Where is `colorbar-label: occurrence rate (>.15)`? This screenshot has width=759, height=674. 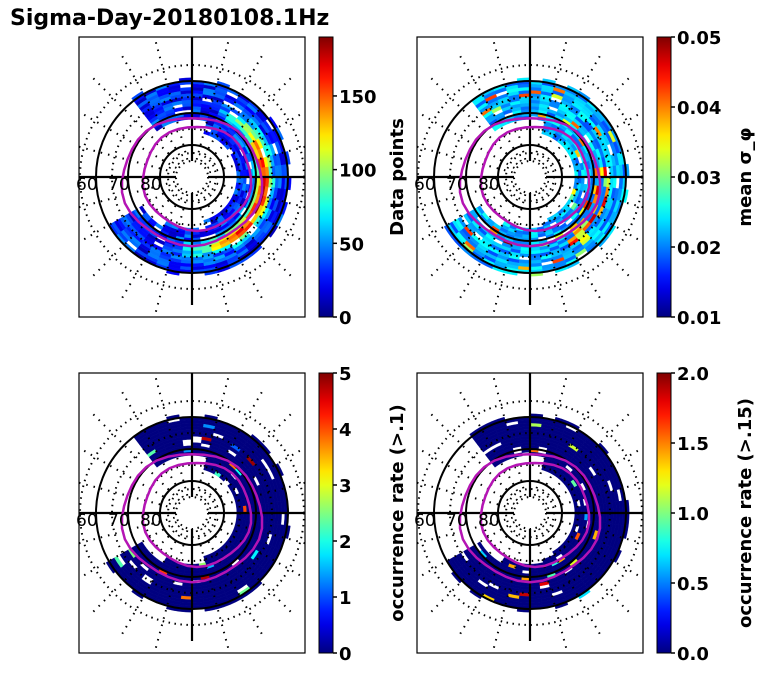
colorbar-label: occurrence rate (>.15) is located at coordinates (745, 513).